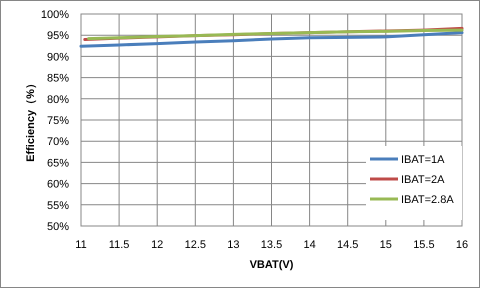 This screenshot has width=480, height=288. Describe the element at coordinates (424, 245) in the screenshot. I see `x-tick-label: 15.5` at that location.